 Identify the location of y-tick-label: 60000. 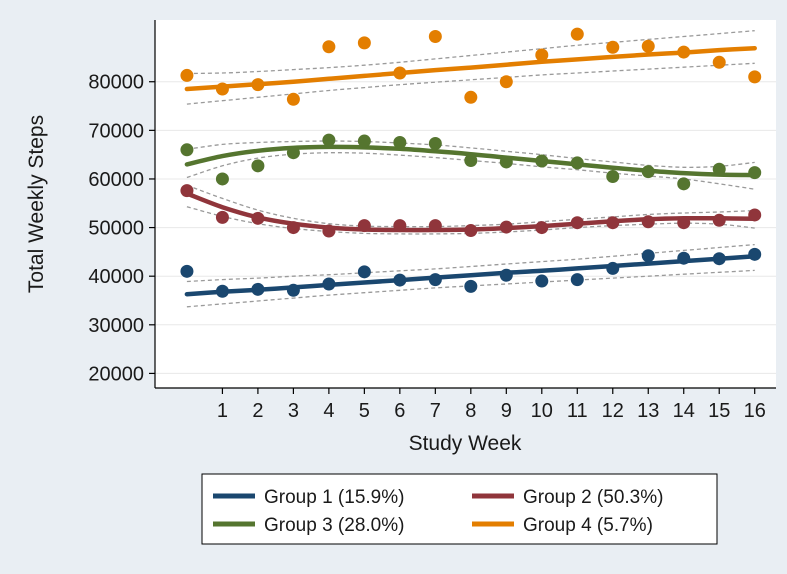
(116, 180).